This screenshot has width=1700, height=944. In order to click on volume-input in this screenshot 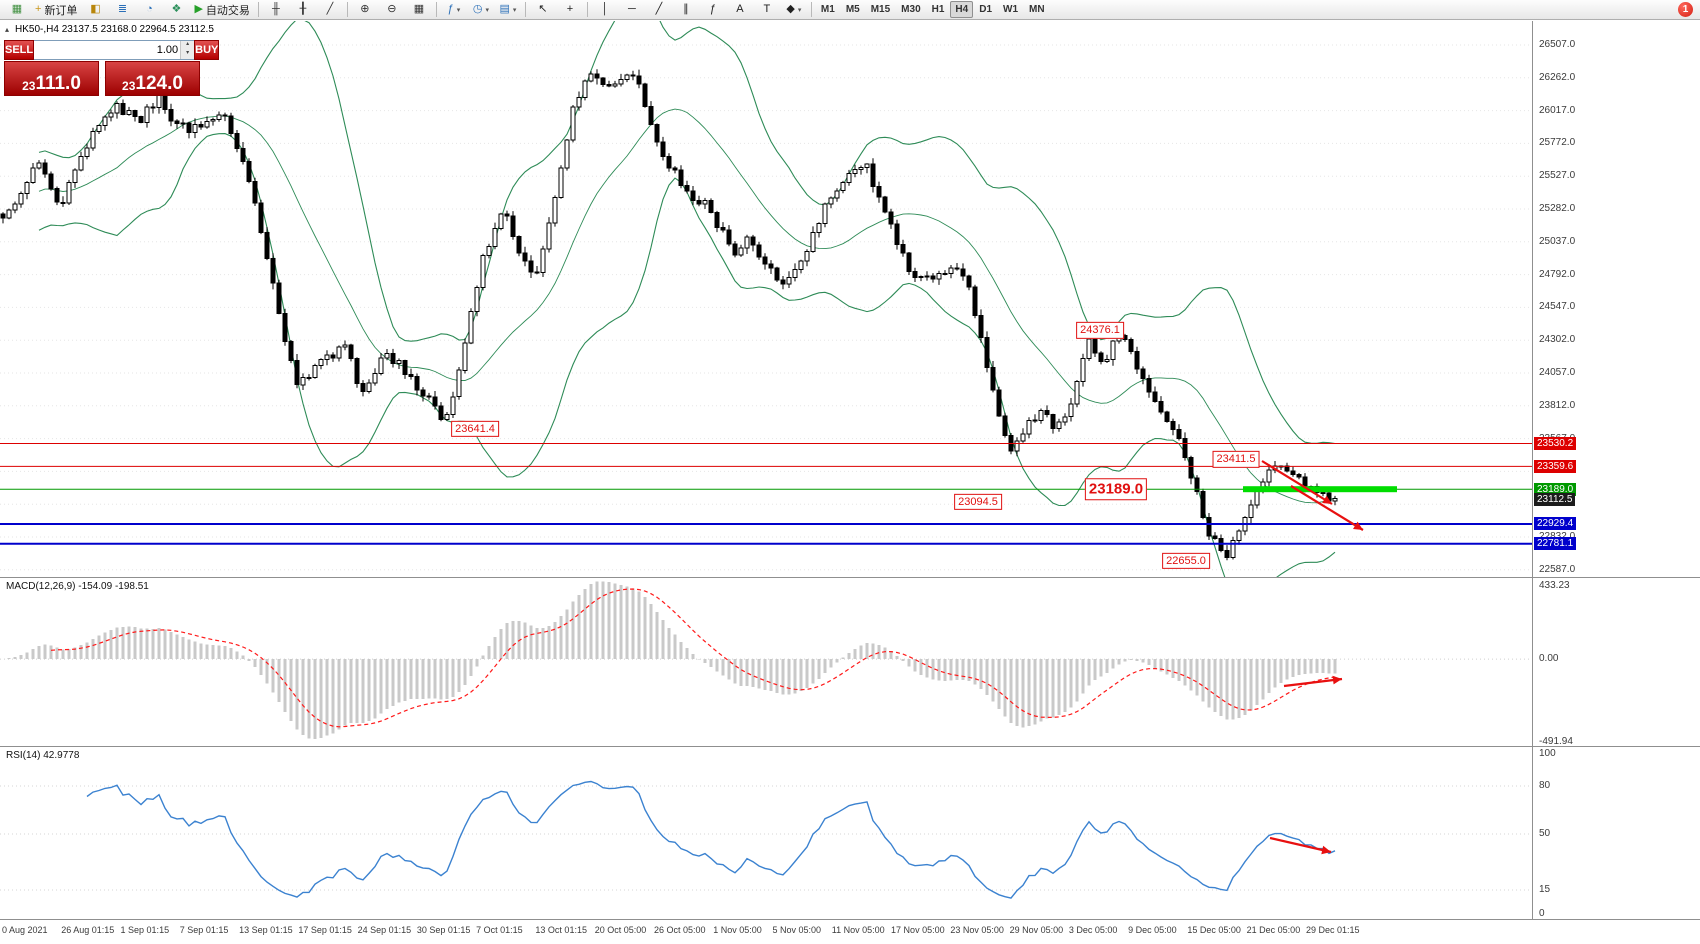, I will do `click(107, 50)`.